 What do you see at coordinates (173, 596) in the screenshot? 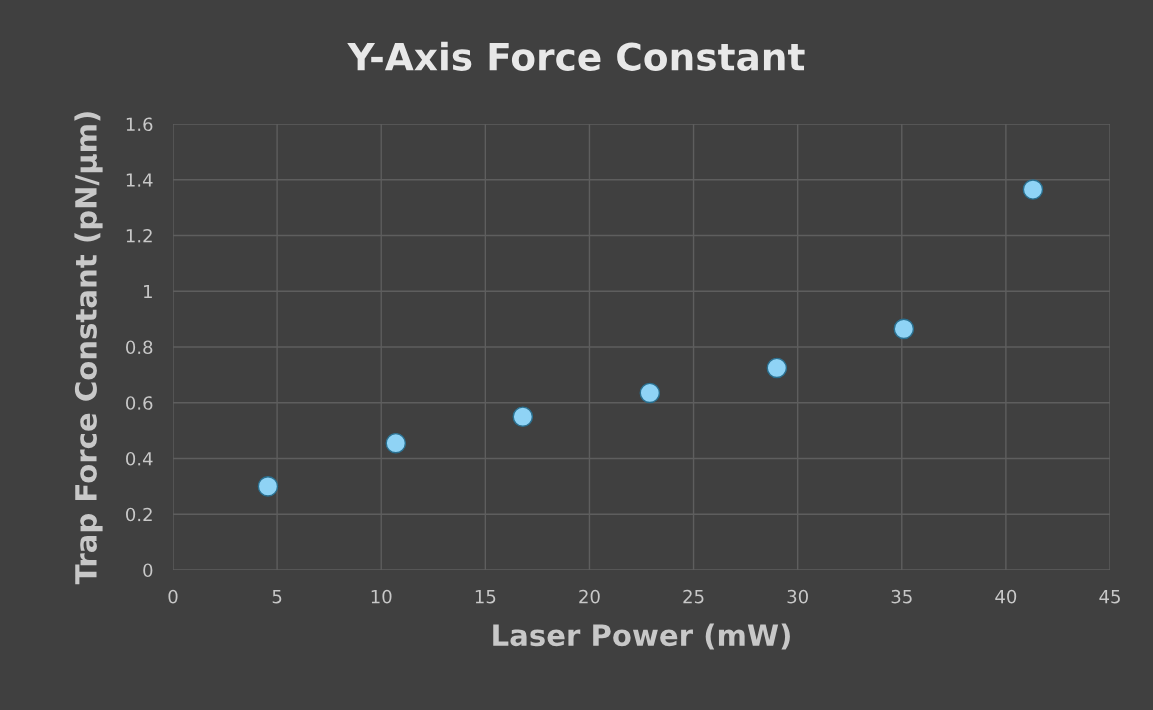
I see `x-tick-label: 0` at bounding box center [173, 596].